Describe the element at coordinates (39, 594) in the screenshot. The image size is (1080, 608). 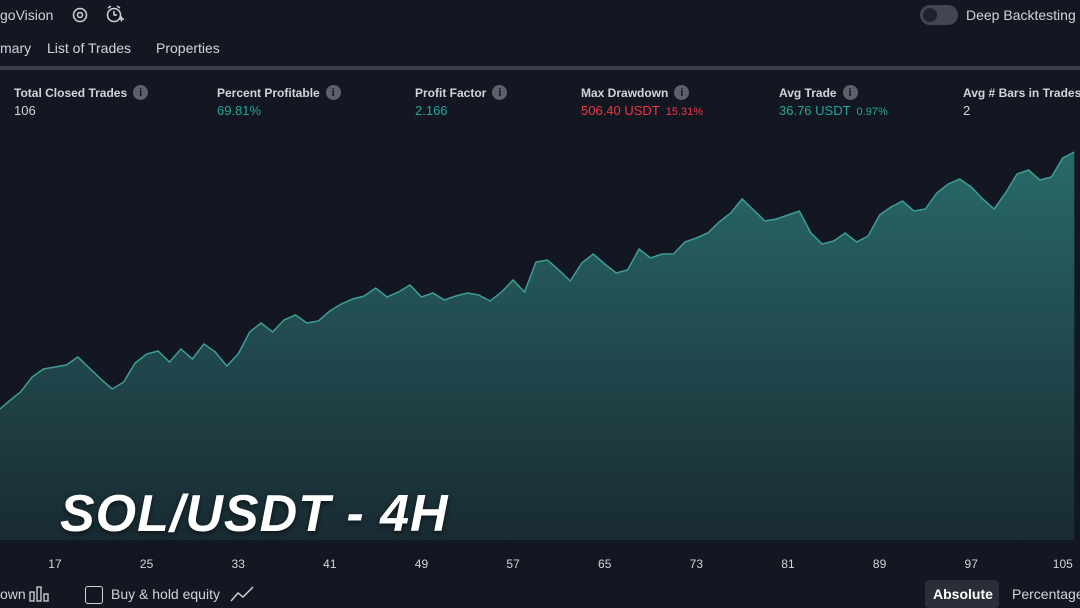
I see `bars-icon` at that location.